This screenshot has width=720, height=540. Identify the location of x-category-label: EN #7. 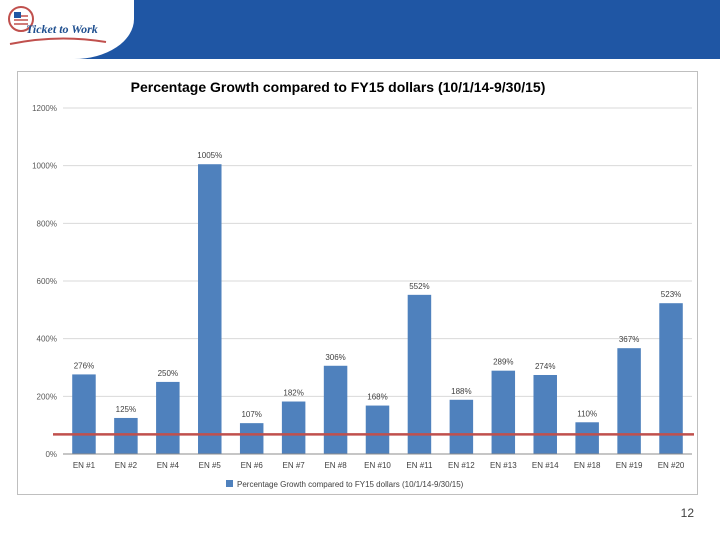
(294, 465).